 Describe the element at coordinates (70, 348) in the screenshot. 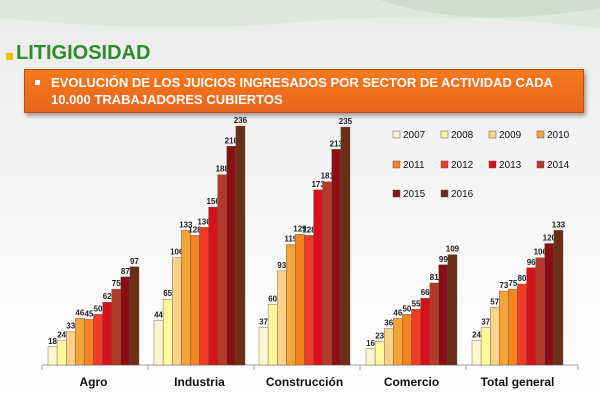

I see `bar-agro-2009` at that location.